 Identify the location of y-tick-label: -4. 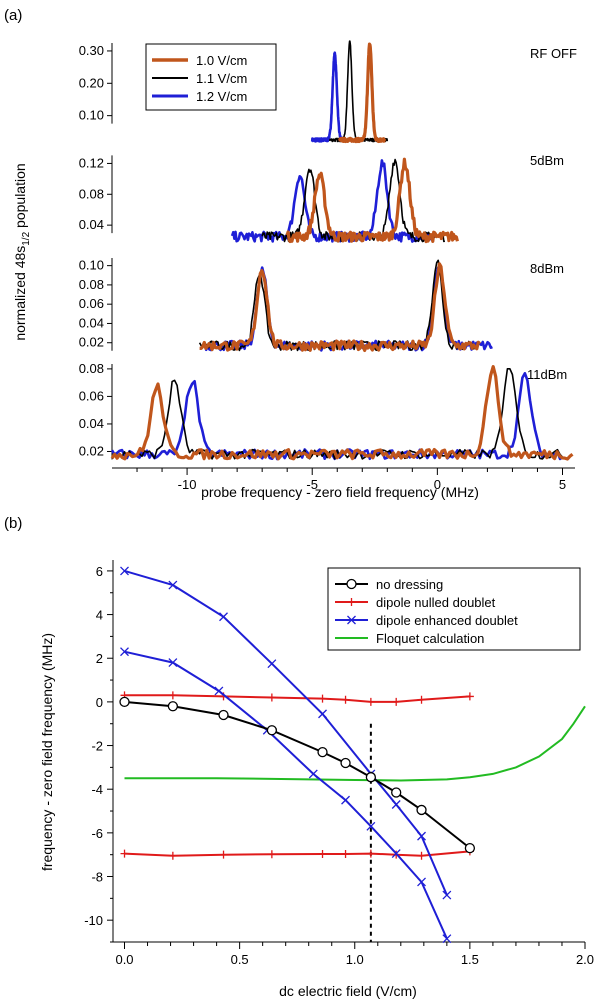
(97, 789).